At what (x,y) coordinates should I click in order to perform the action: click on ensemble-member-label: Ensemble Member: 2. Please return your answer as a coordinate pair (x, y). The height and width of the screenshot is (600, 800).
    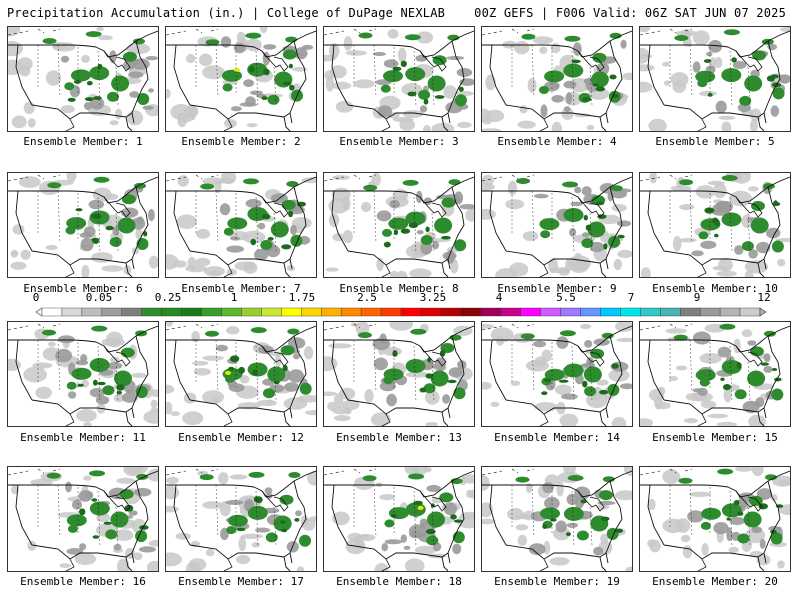
    Looking at the image, I should click on (241, 141).